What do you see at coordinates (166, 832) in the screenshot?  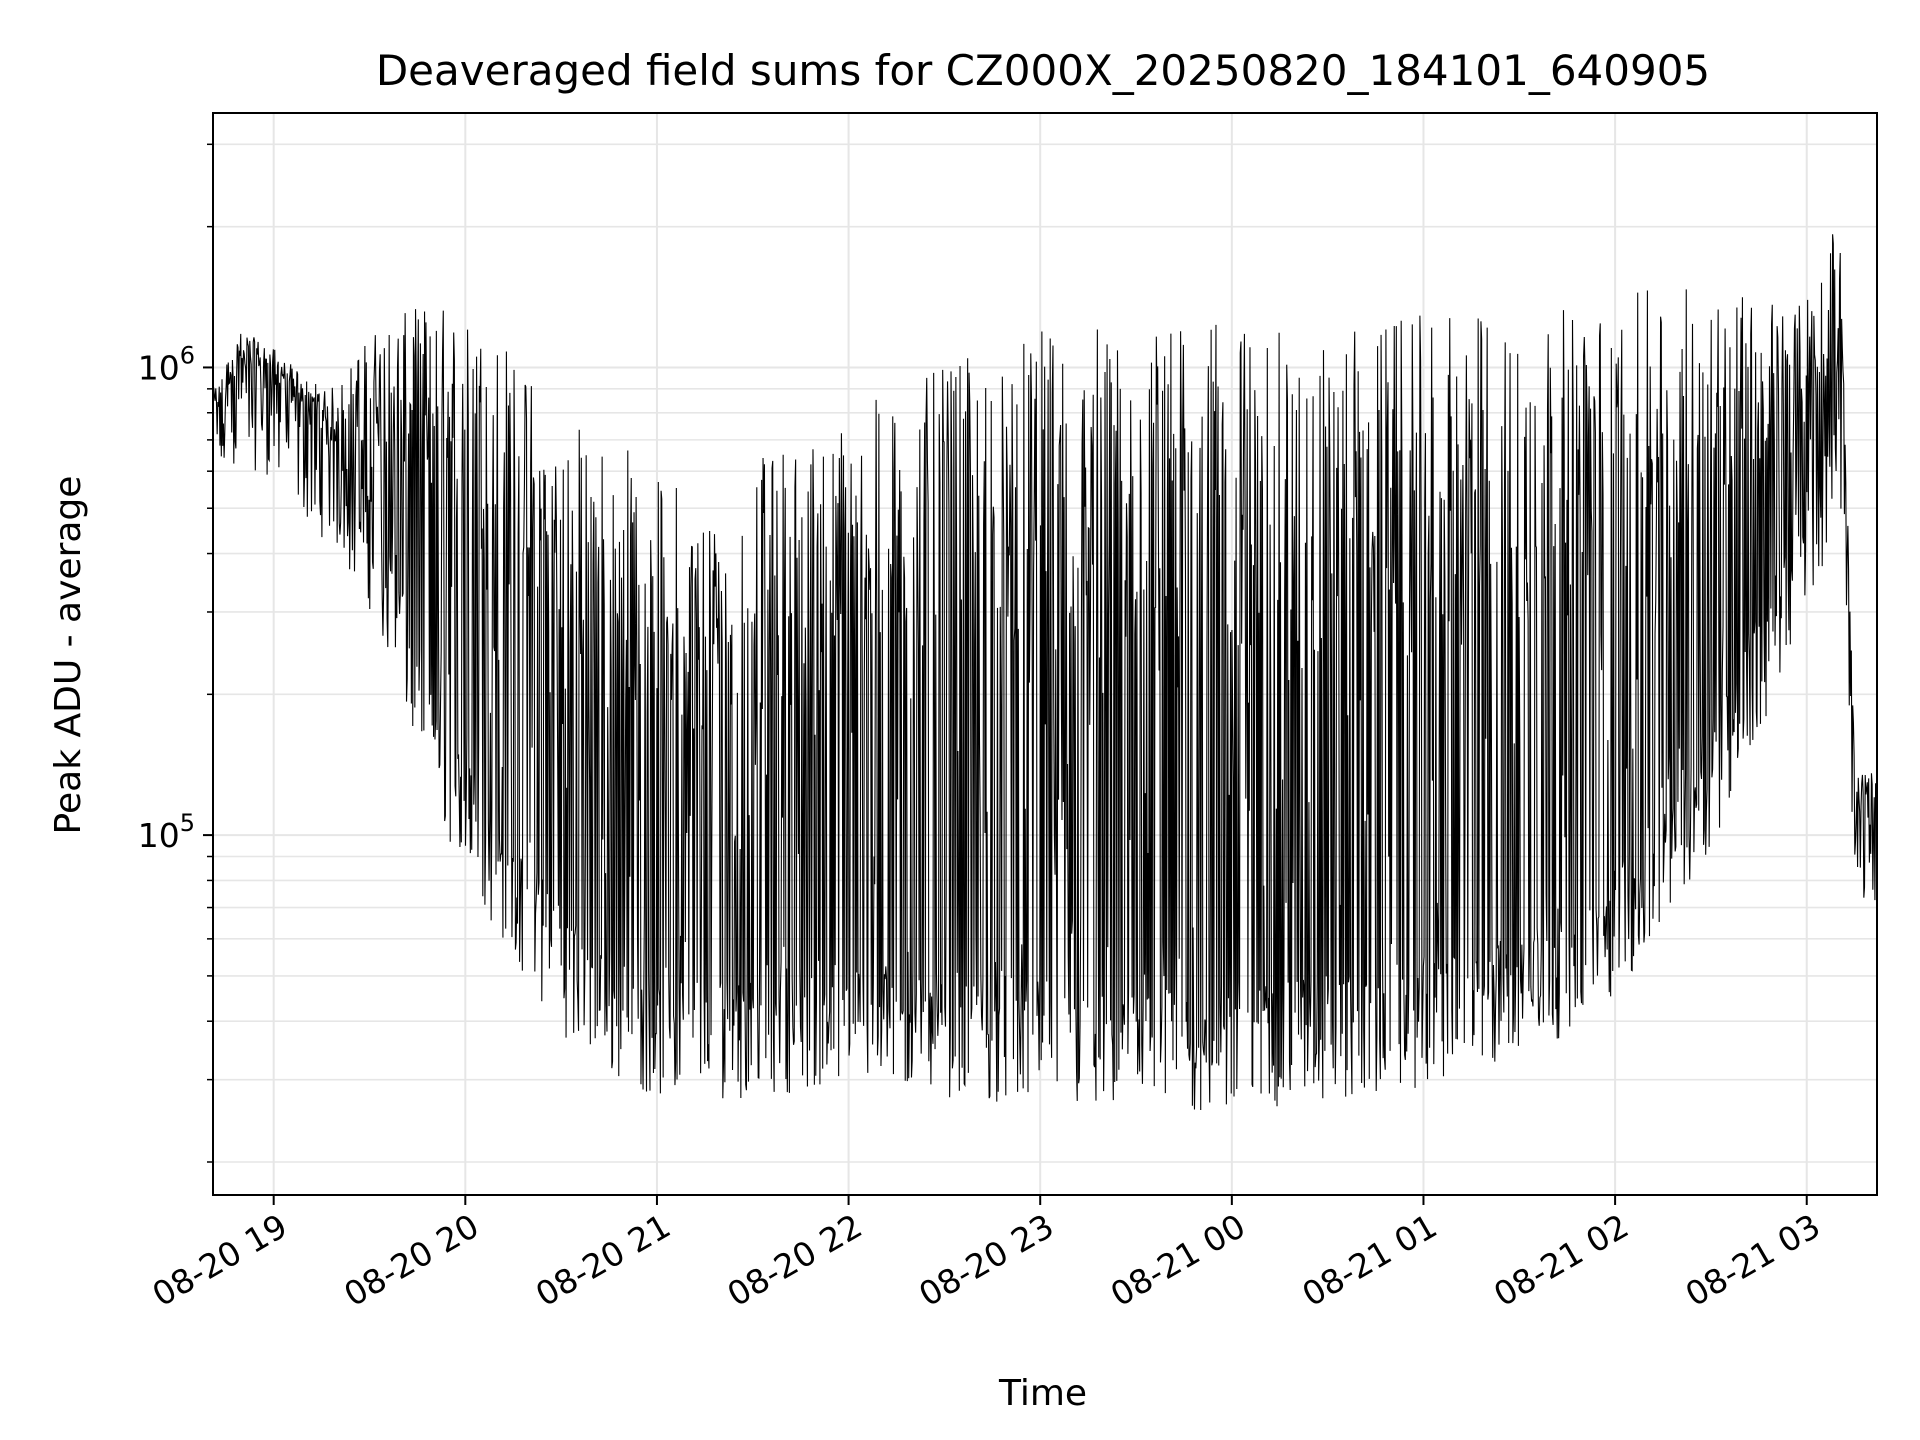 I see `y-tick-label: 10⁵` at bounding box center [166, 832].